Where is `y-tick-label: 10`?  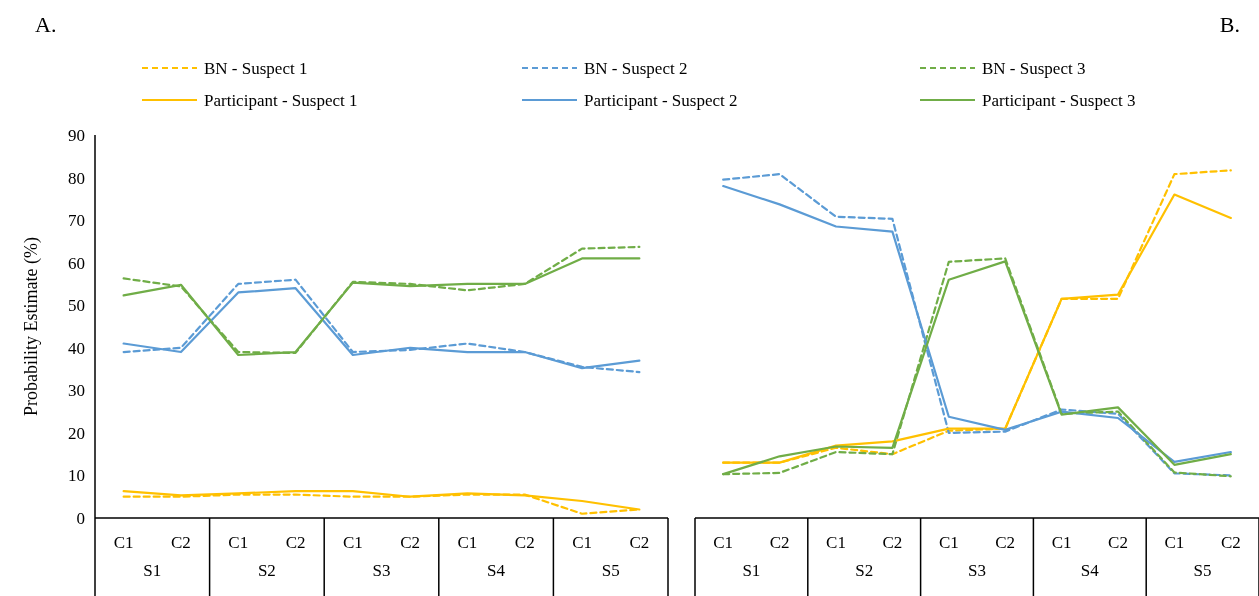
y-tick-label: 10 is located at coordinates (76, 476).